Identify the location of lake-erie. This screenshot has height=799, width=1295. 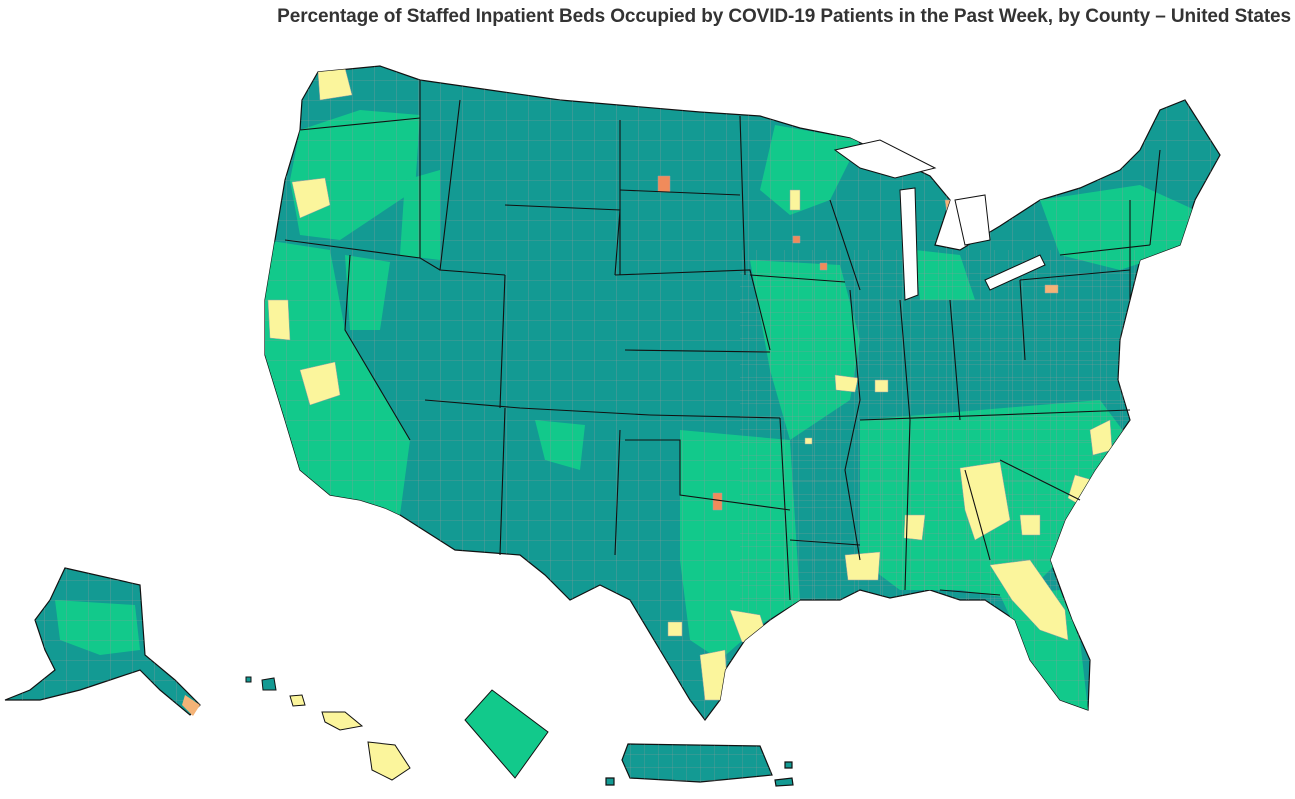
(1015, 272).